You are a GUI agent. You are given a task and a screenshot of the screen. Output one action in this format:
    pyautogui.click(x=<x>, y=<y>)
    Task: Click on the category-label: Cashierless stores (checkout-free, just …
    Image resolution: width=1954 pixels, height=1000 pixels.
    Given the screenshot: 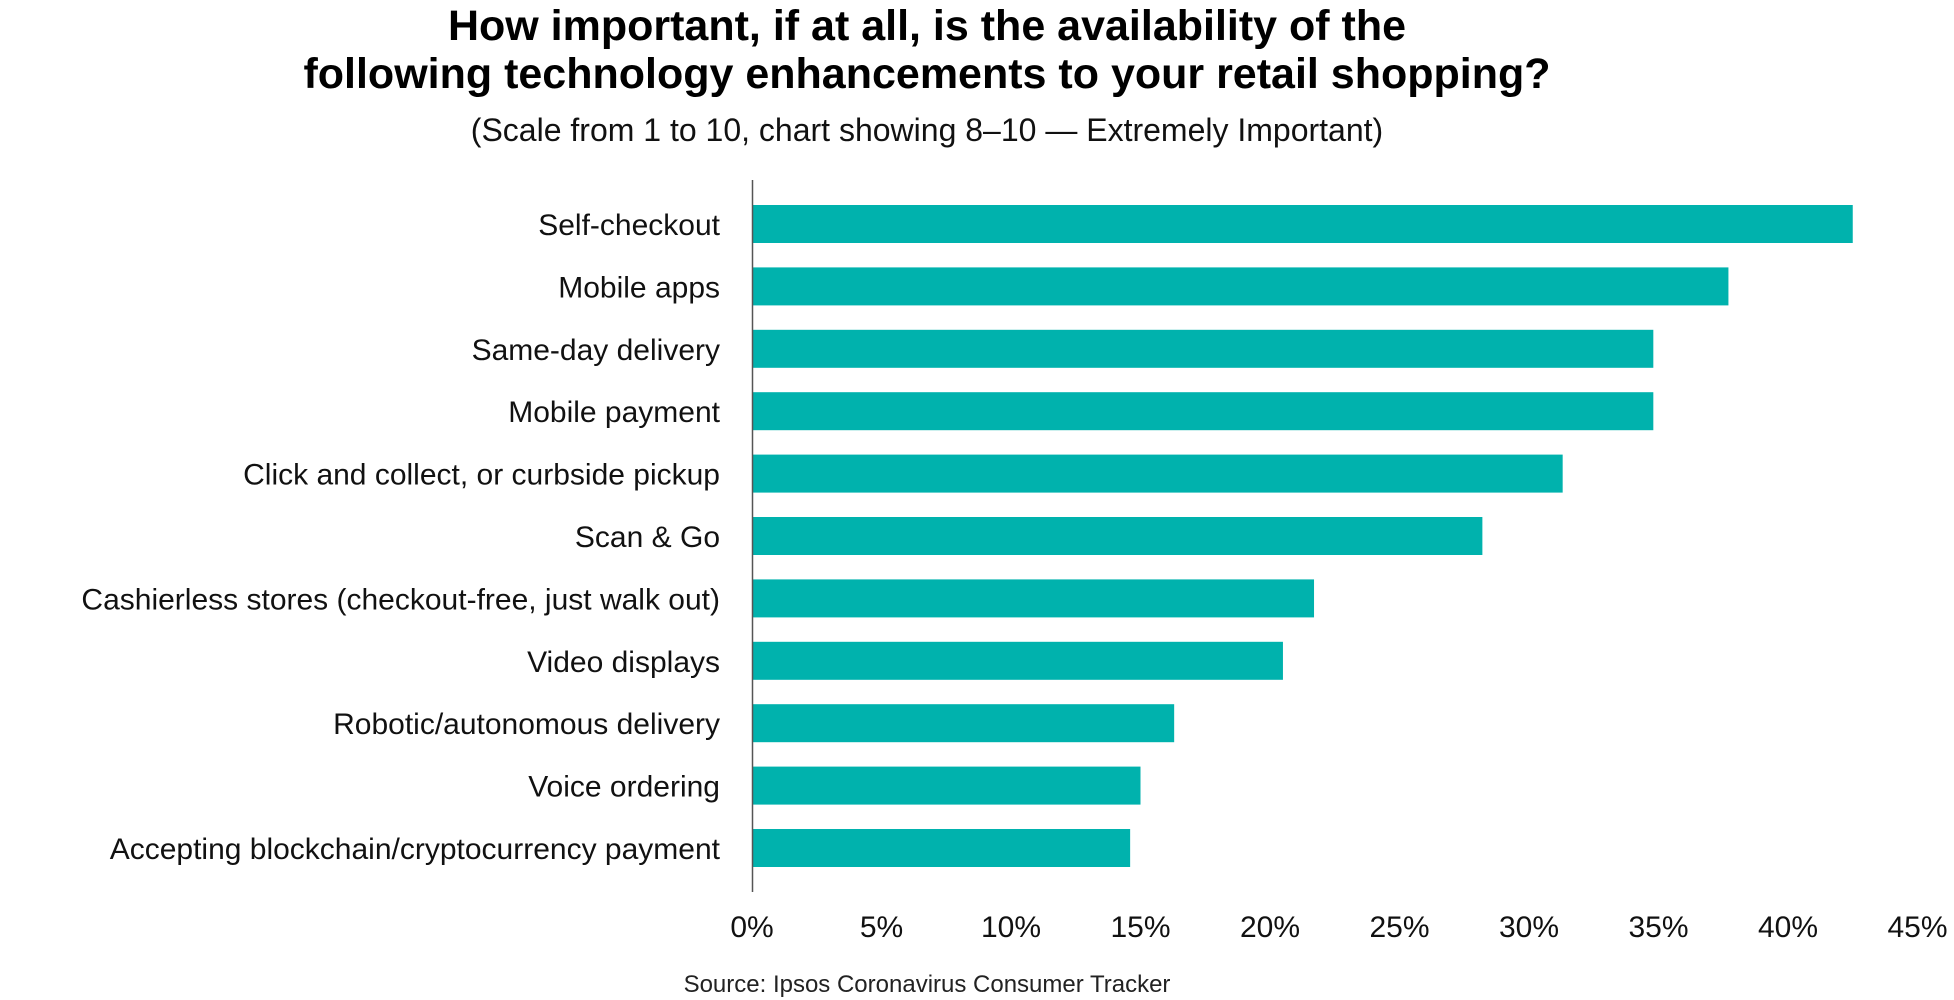 What is the action you would take?
    pyautogui.click(x=400, y=599)
    